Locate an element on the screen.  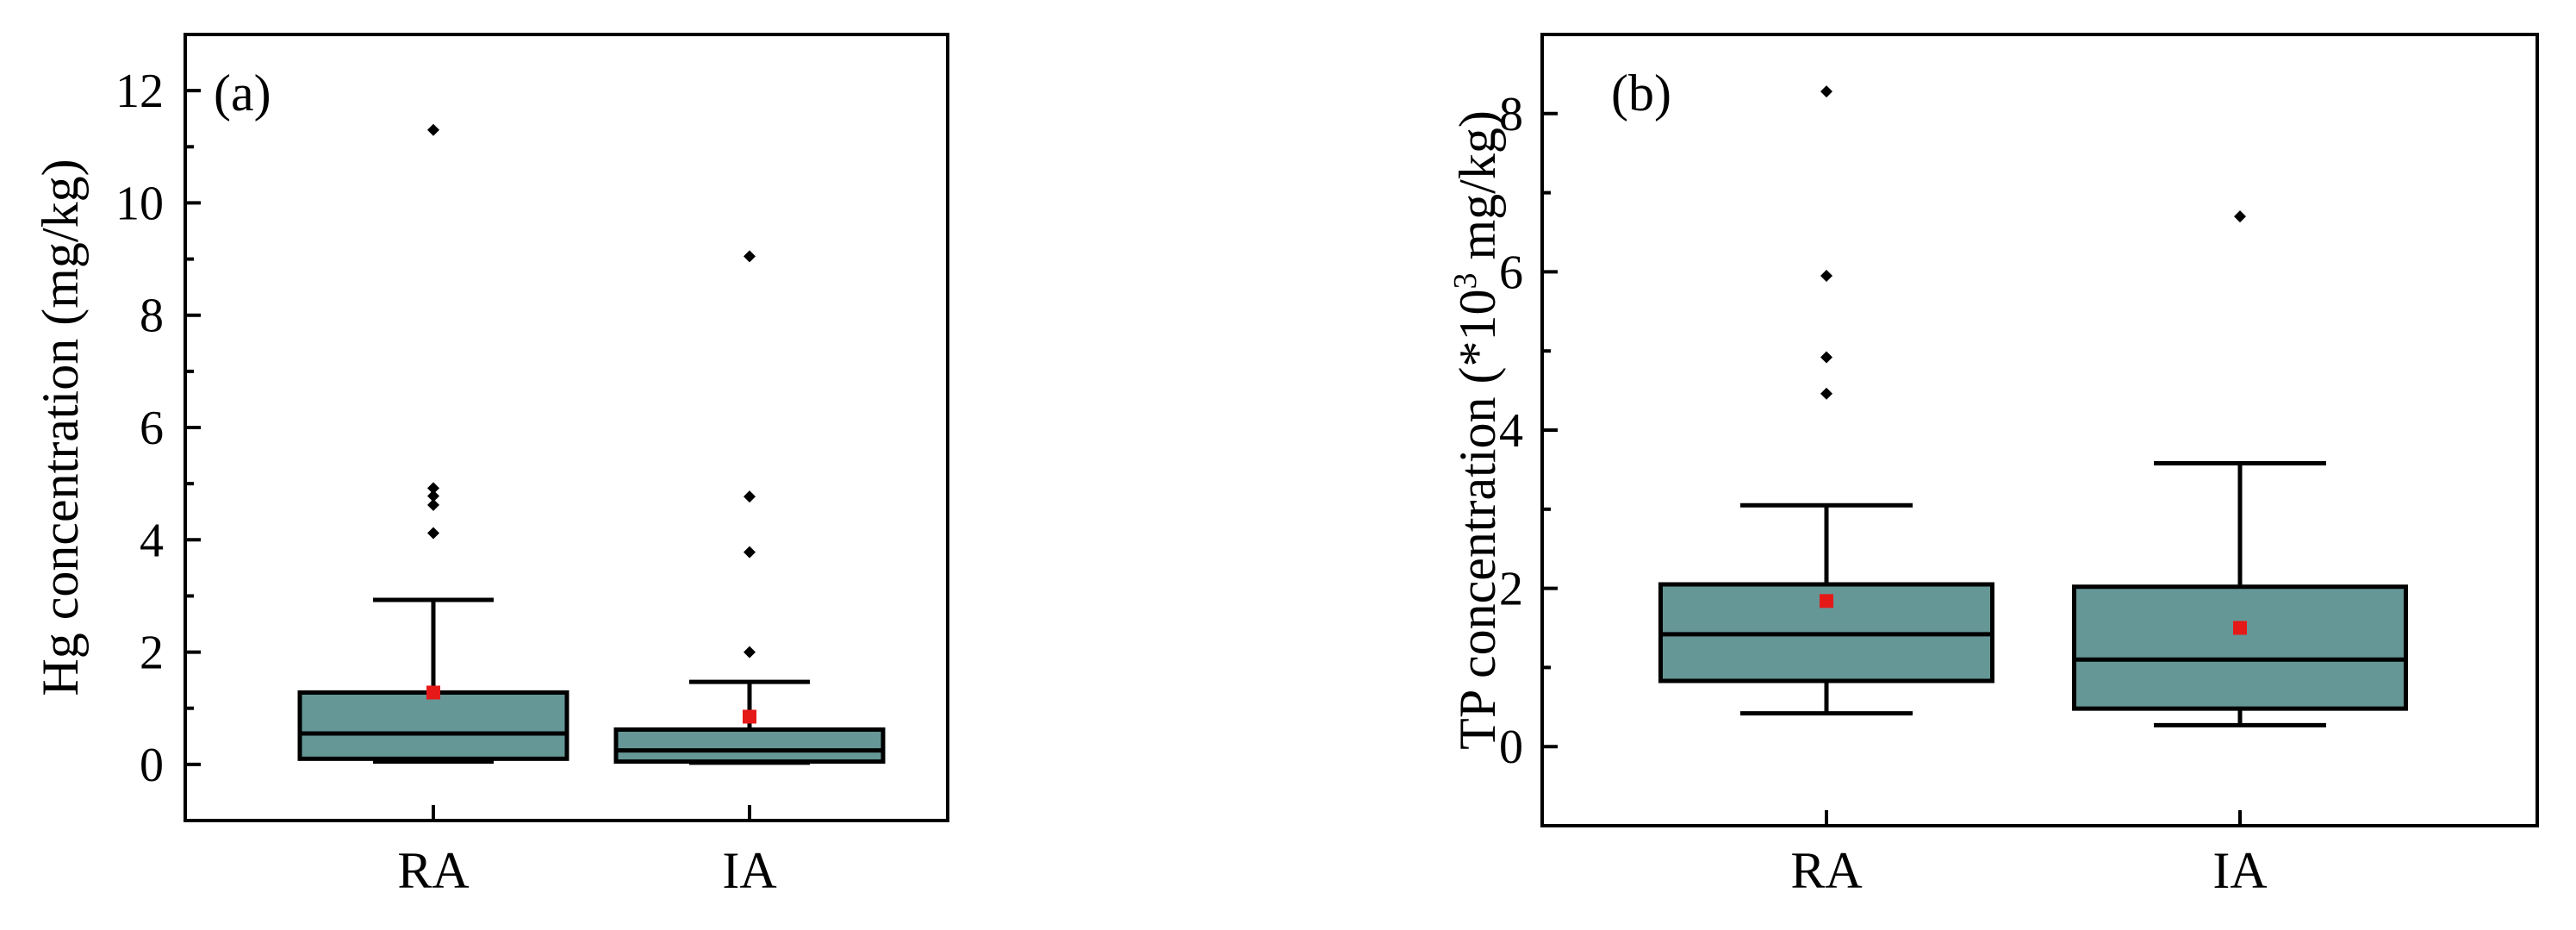
panel-a-yaxis: 0 2 4 6 8 10 12 is located at coordinates (158, 427).